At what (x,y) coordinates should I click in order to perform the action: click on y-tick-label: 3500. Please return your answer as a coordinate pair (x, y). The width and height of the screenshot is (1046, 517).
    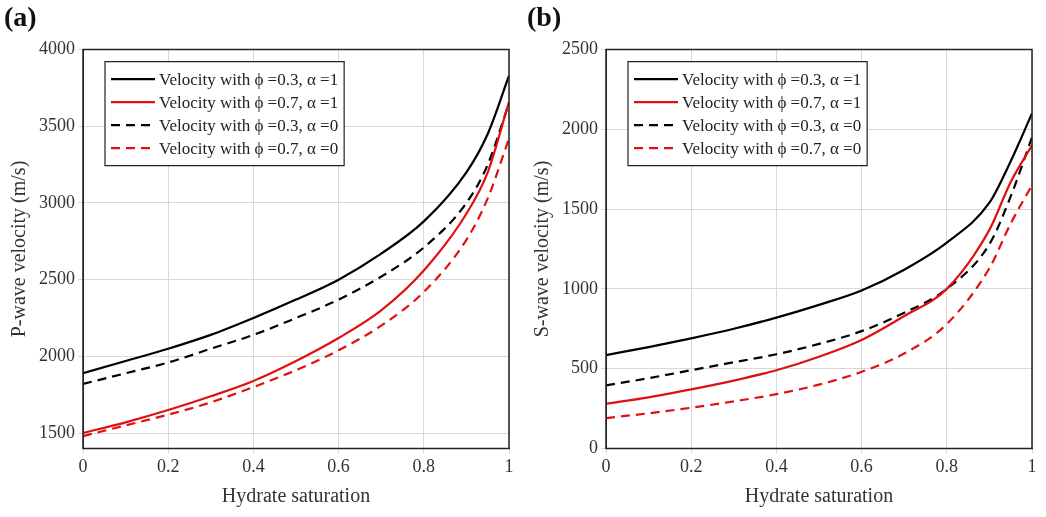
    Looking at the image, I should click on (57, 125).